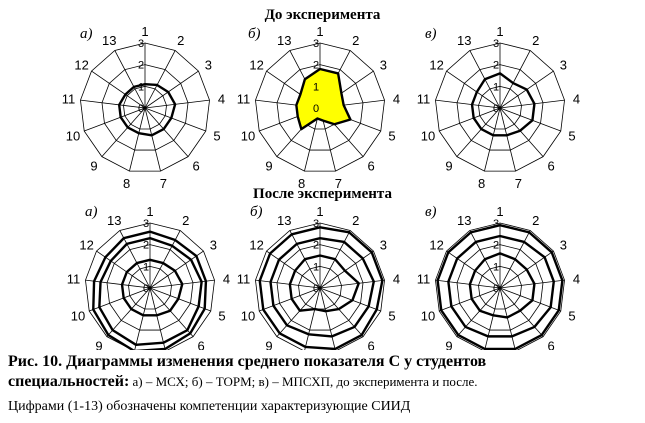 The width and height of the screenshot is (645, 423). Describe the element at coordinates (518, 183) in the screenshot. I see `category-label: 7` at that location.